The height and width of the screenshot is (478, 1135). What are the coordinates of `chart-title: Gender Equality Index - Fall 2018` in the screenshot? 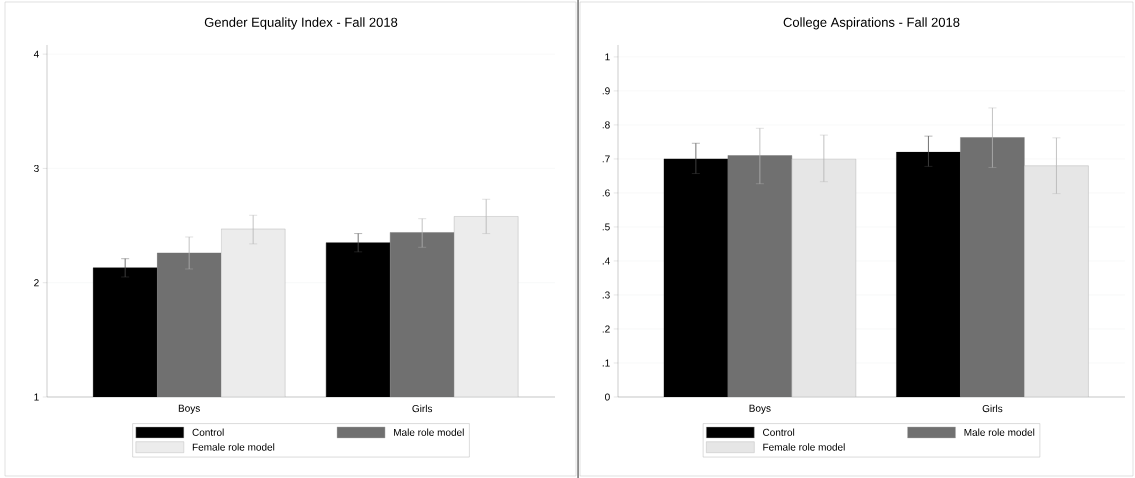 It's located at (301, 23).